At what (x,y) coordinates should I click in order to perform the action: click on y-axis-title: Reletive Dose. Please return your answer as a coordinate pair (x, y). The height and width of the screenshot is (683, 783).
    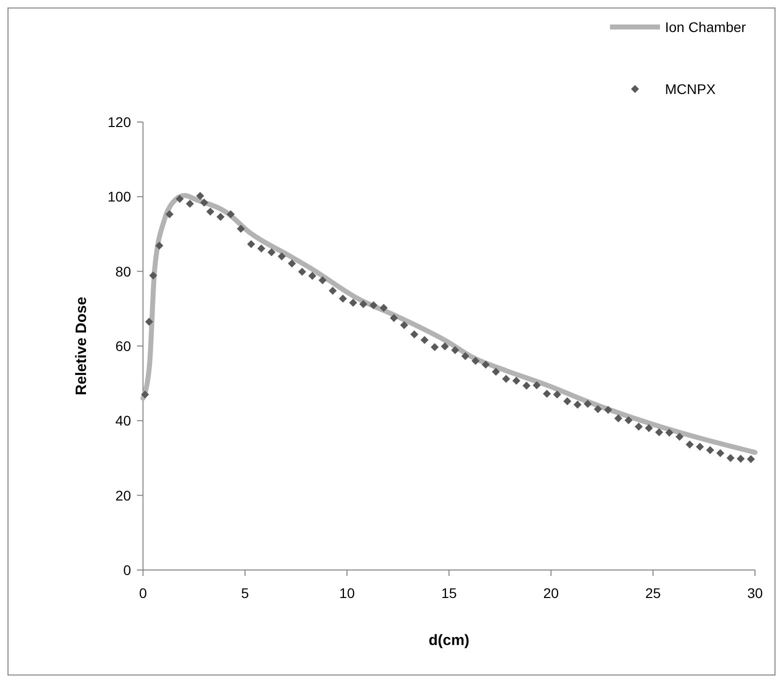
    Looking at the image, I should click on (81, 346).